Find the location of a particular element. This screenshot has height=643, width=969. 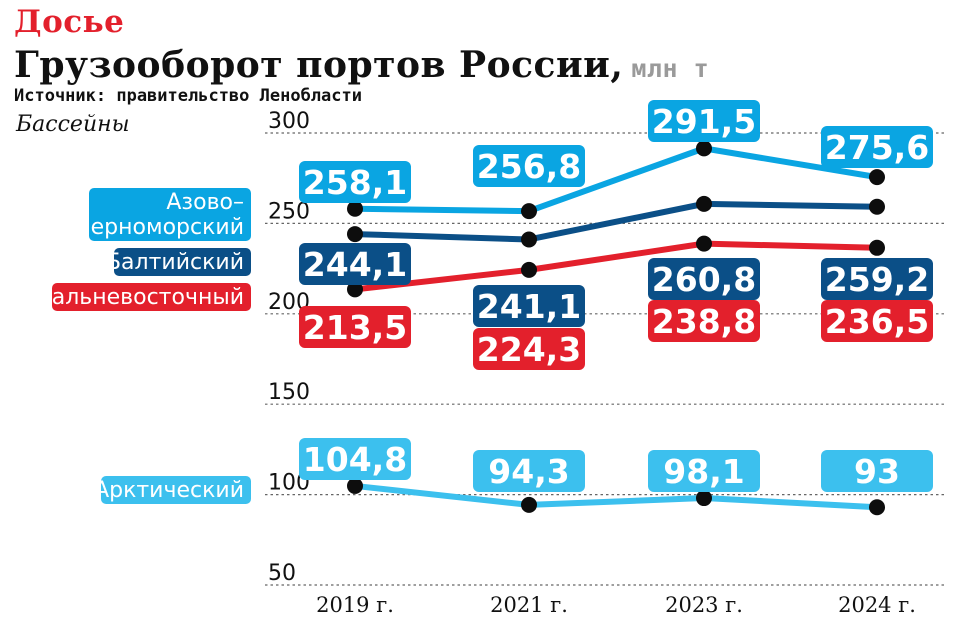

series-name-label: Дальневосточный is located at coordinates (139, 297).